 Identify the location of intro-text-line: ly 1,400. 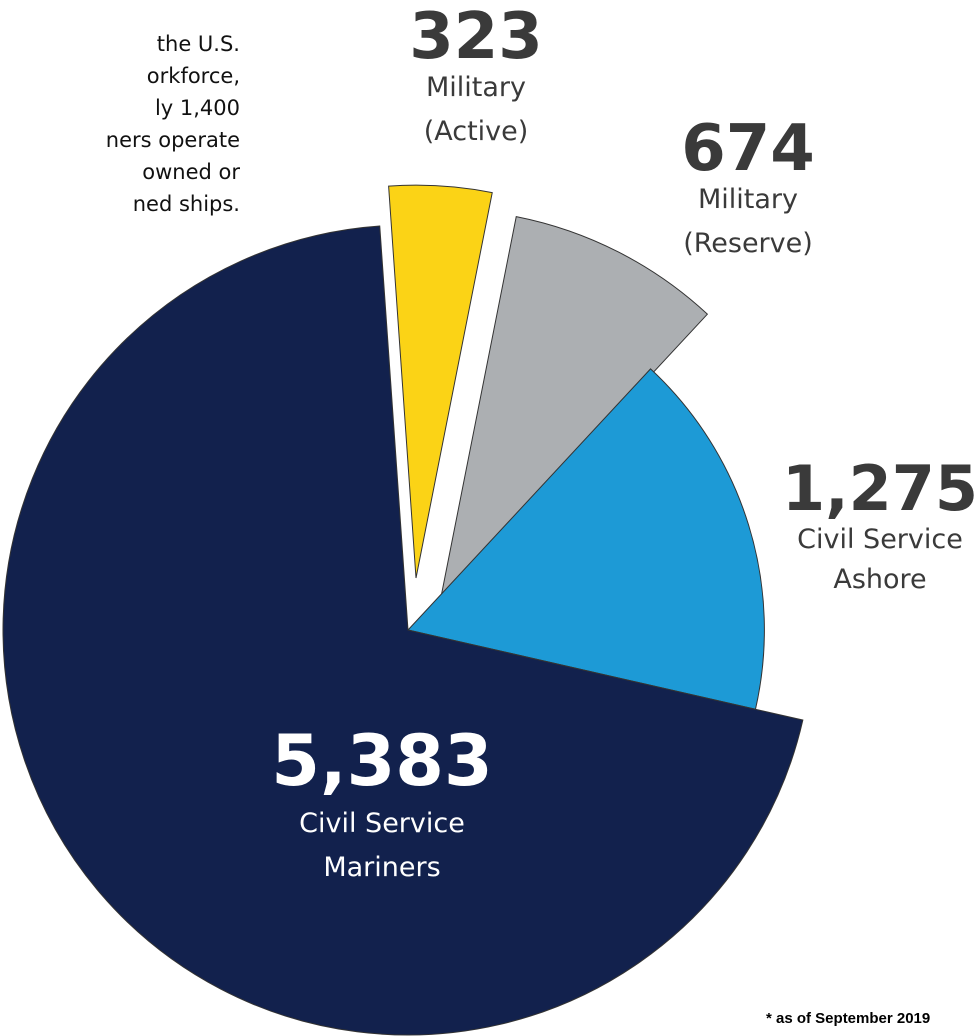
(120, 108).